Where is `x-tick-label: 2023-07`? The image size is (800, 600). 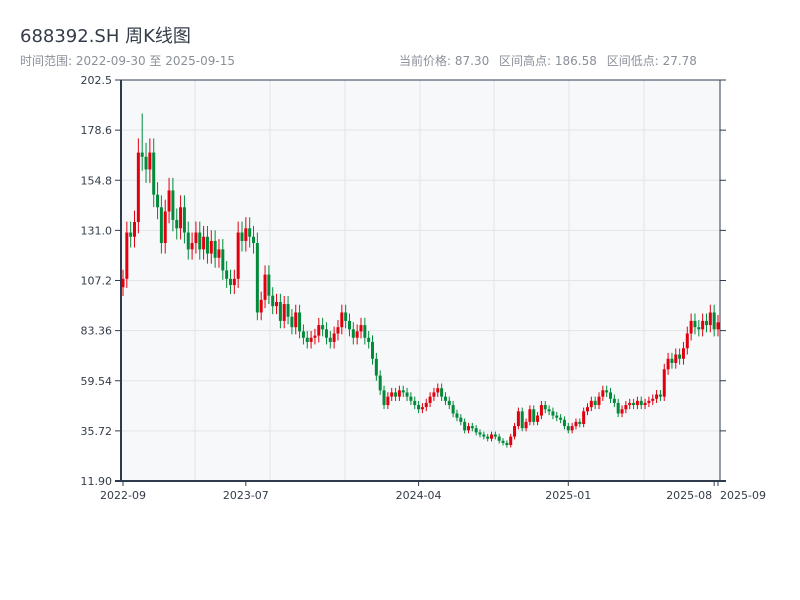
x-tick-label: 2023-07 is located at coordinates (246, 495).